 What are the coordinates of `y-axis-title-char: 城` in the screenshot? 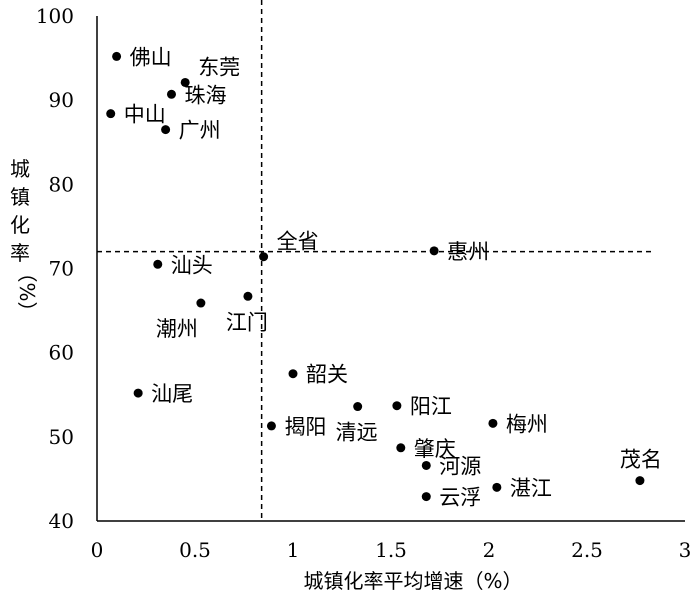 It's located at (20, 169).